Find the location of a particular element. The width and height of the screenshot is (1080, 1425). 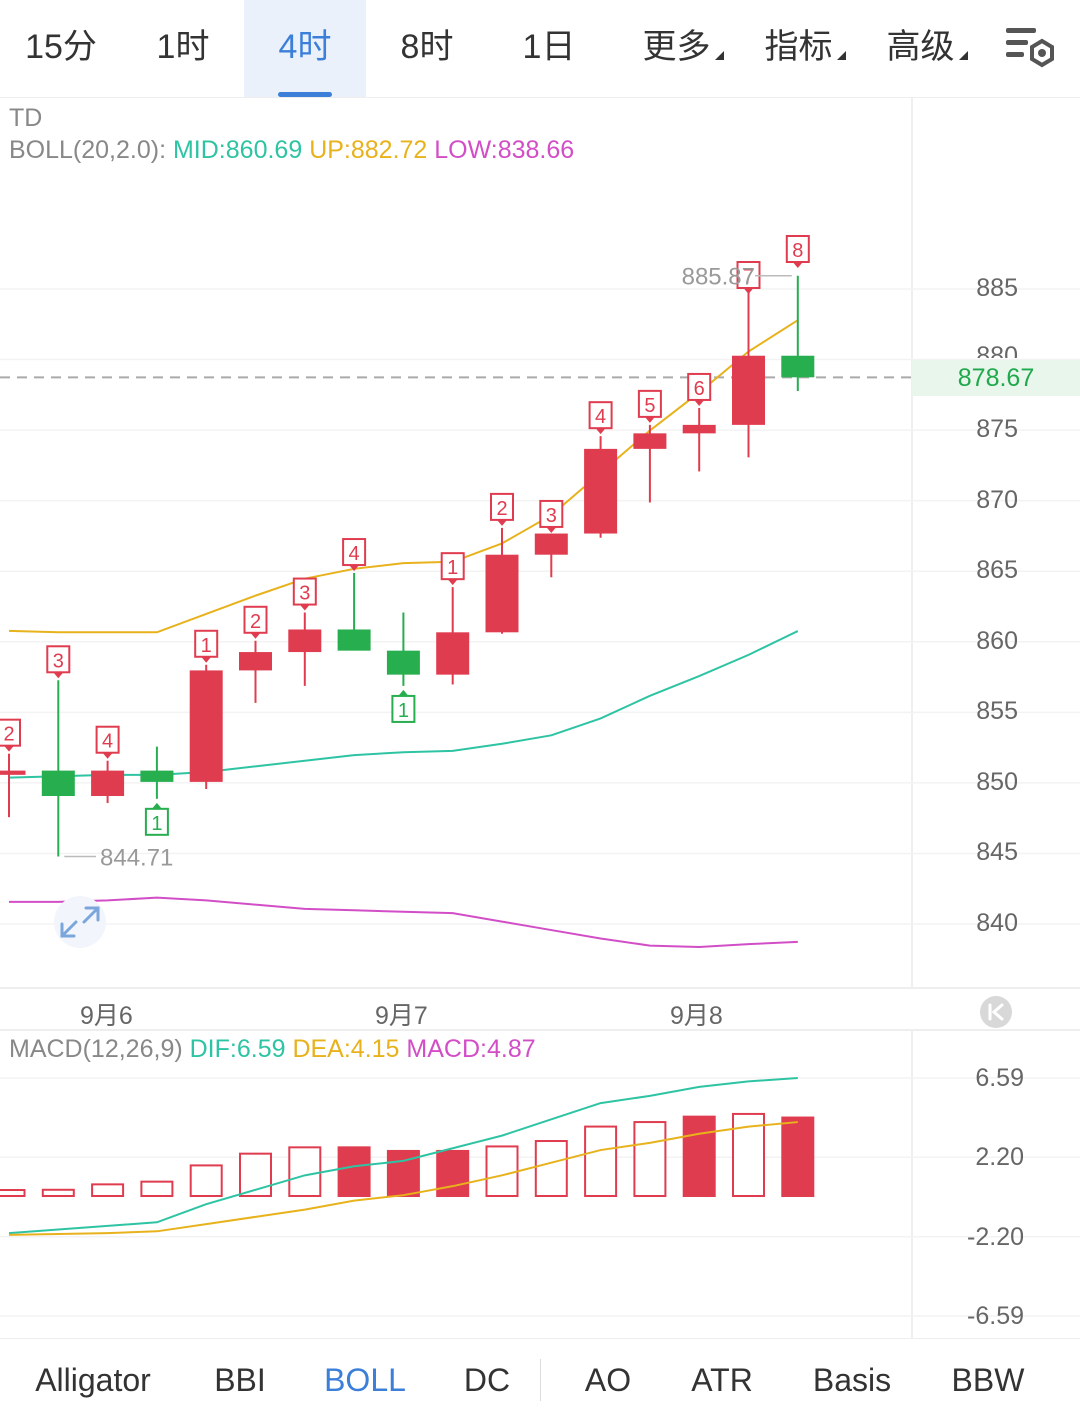

tab-label: 1时 is located at coordinates (183, 47).